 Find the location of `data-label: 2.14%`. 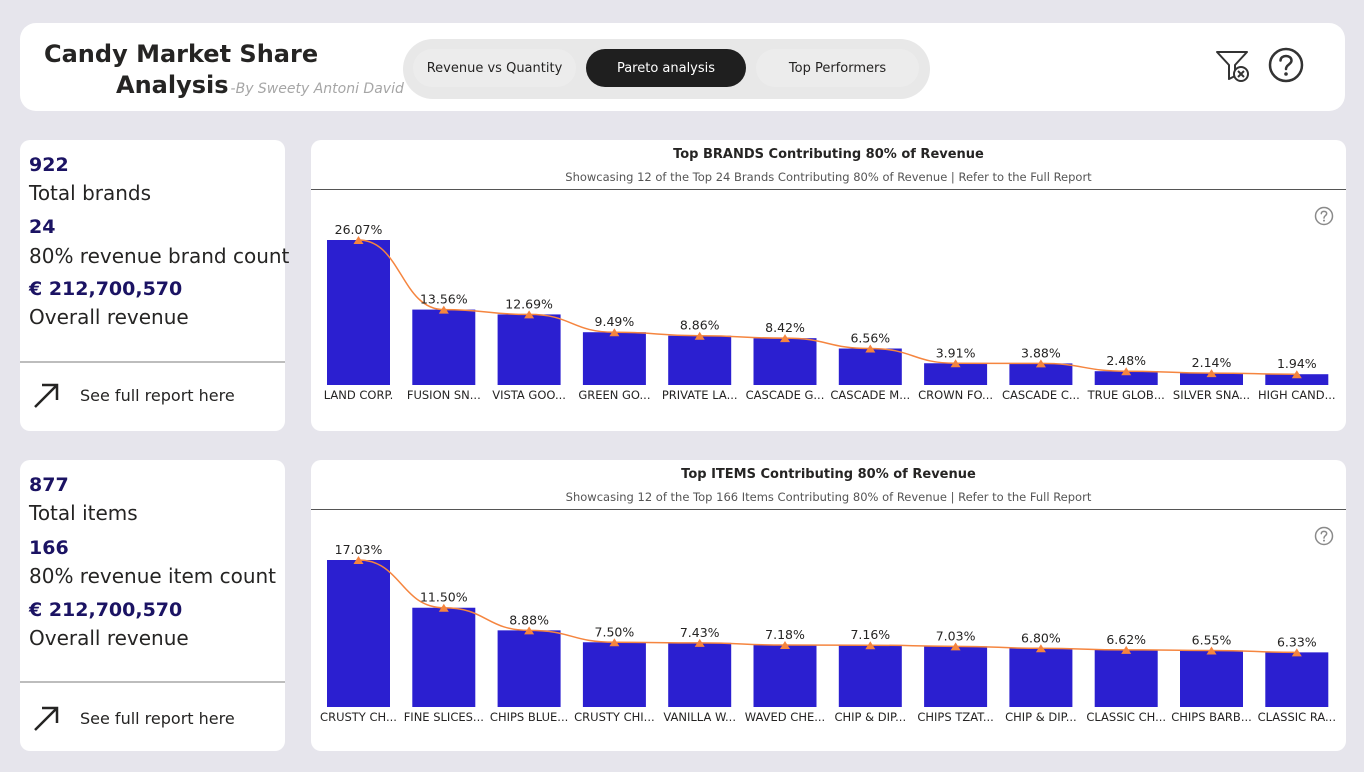

data-label: 2.14% is located at coordinates (1212, 362).